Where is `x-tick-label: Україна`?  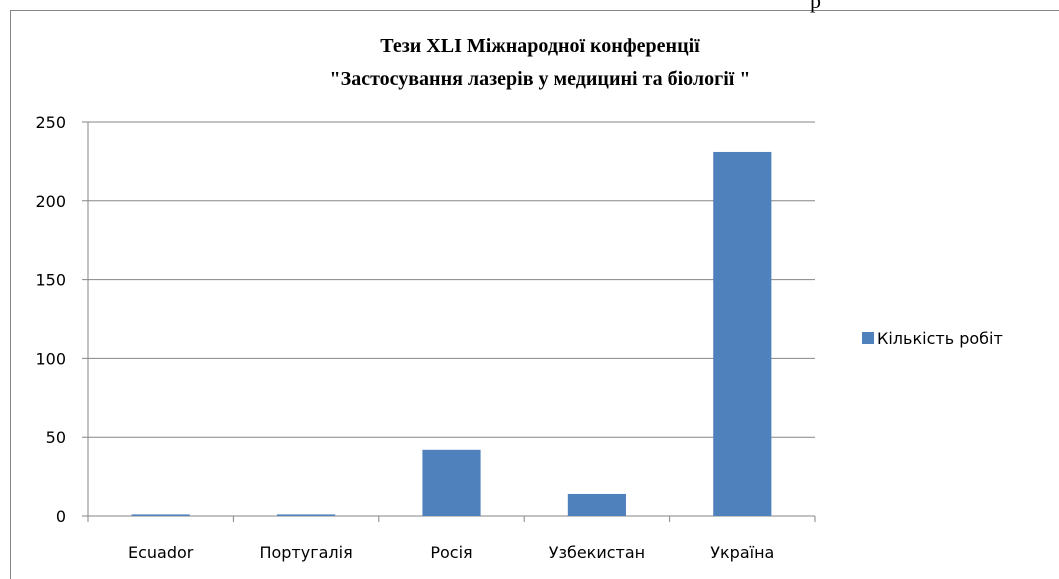
x-tick-label: Україна is located at coordinates (742, 552).